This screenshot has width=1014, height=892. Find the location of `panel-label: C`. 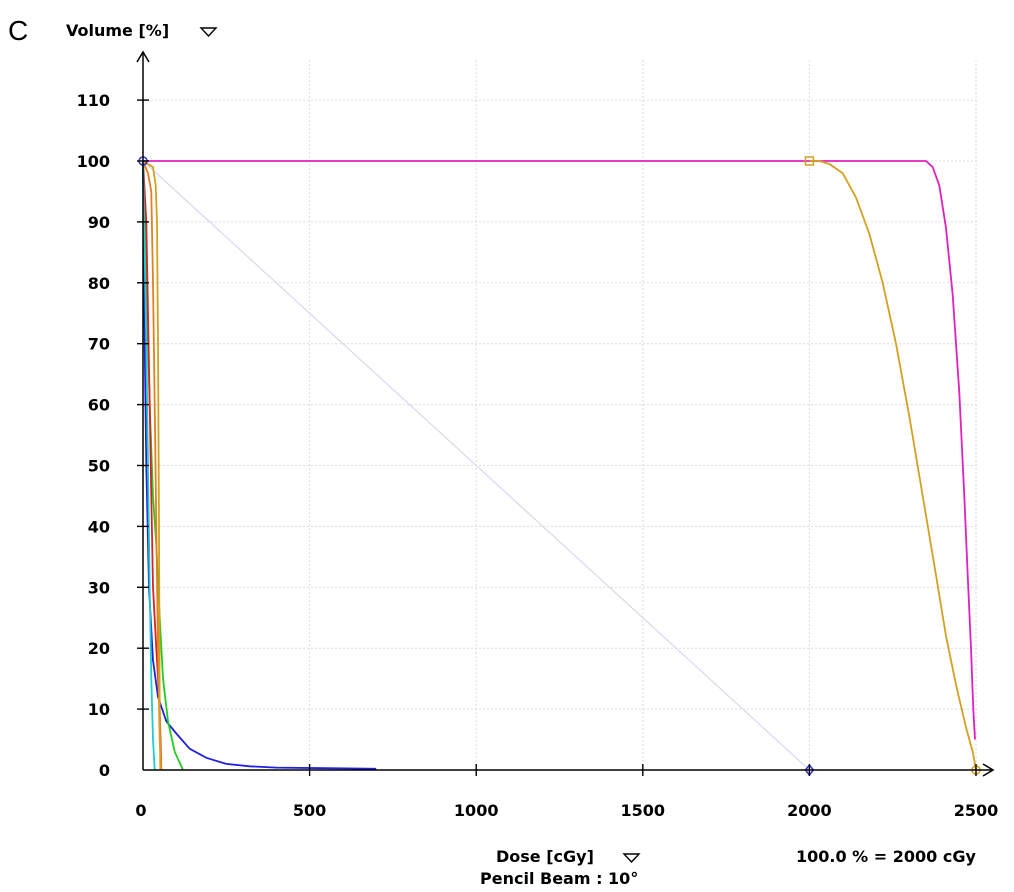

panel-label: C is located at coordinates (18, 30).